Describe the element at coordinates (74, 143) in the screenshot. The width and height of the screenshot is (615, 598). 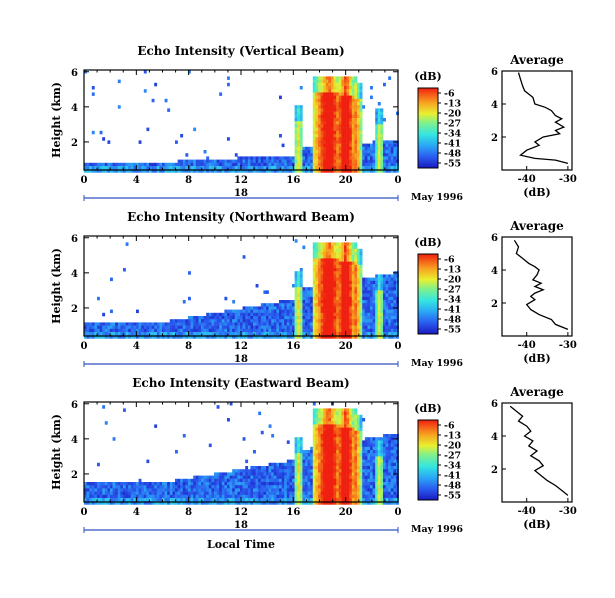
I see `y-tick-label: 2` at that location.